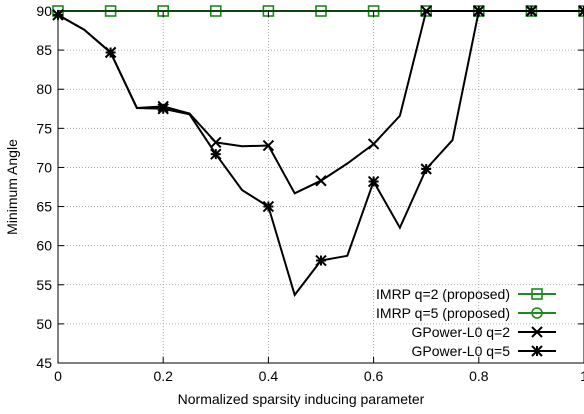 The height and width of the screenshot is (414, 584). Describe the element at coordinates (44, 50) in the screenshot. I see `y-tick-label: 85` at that location.